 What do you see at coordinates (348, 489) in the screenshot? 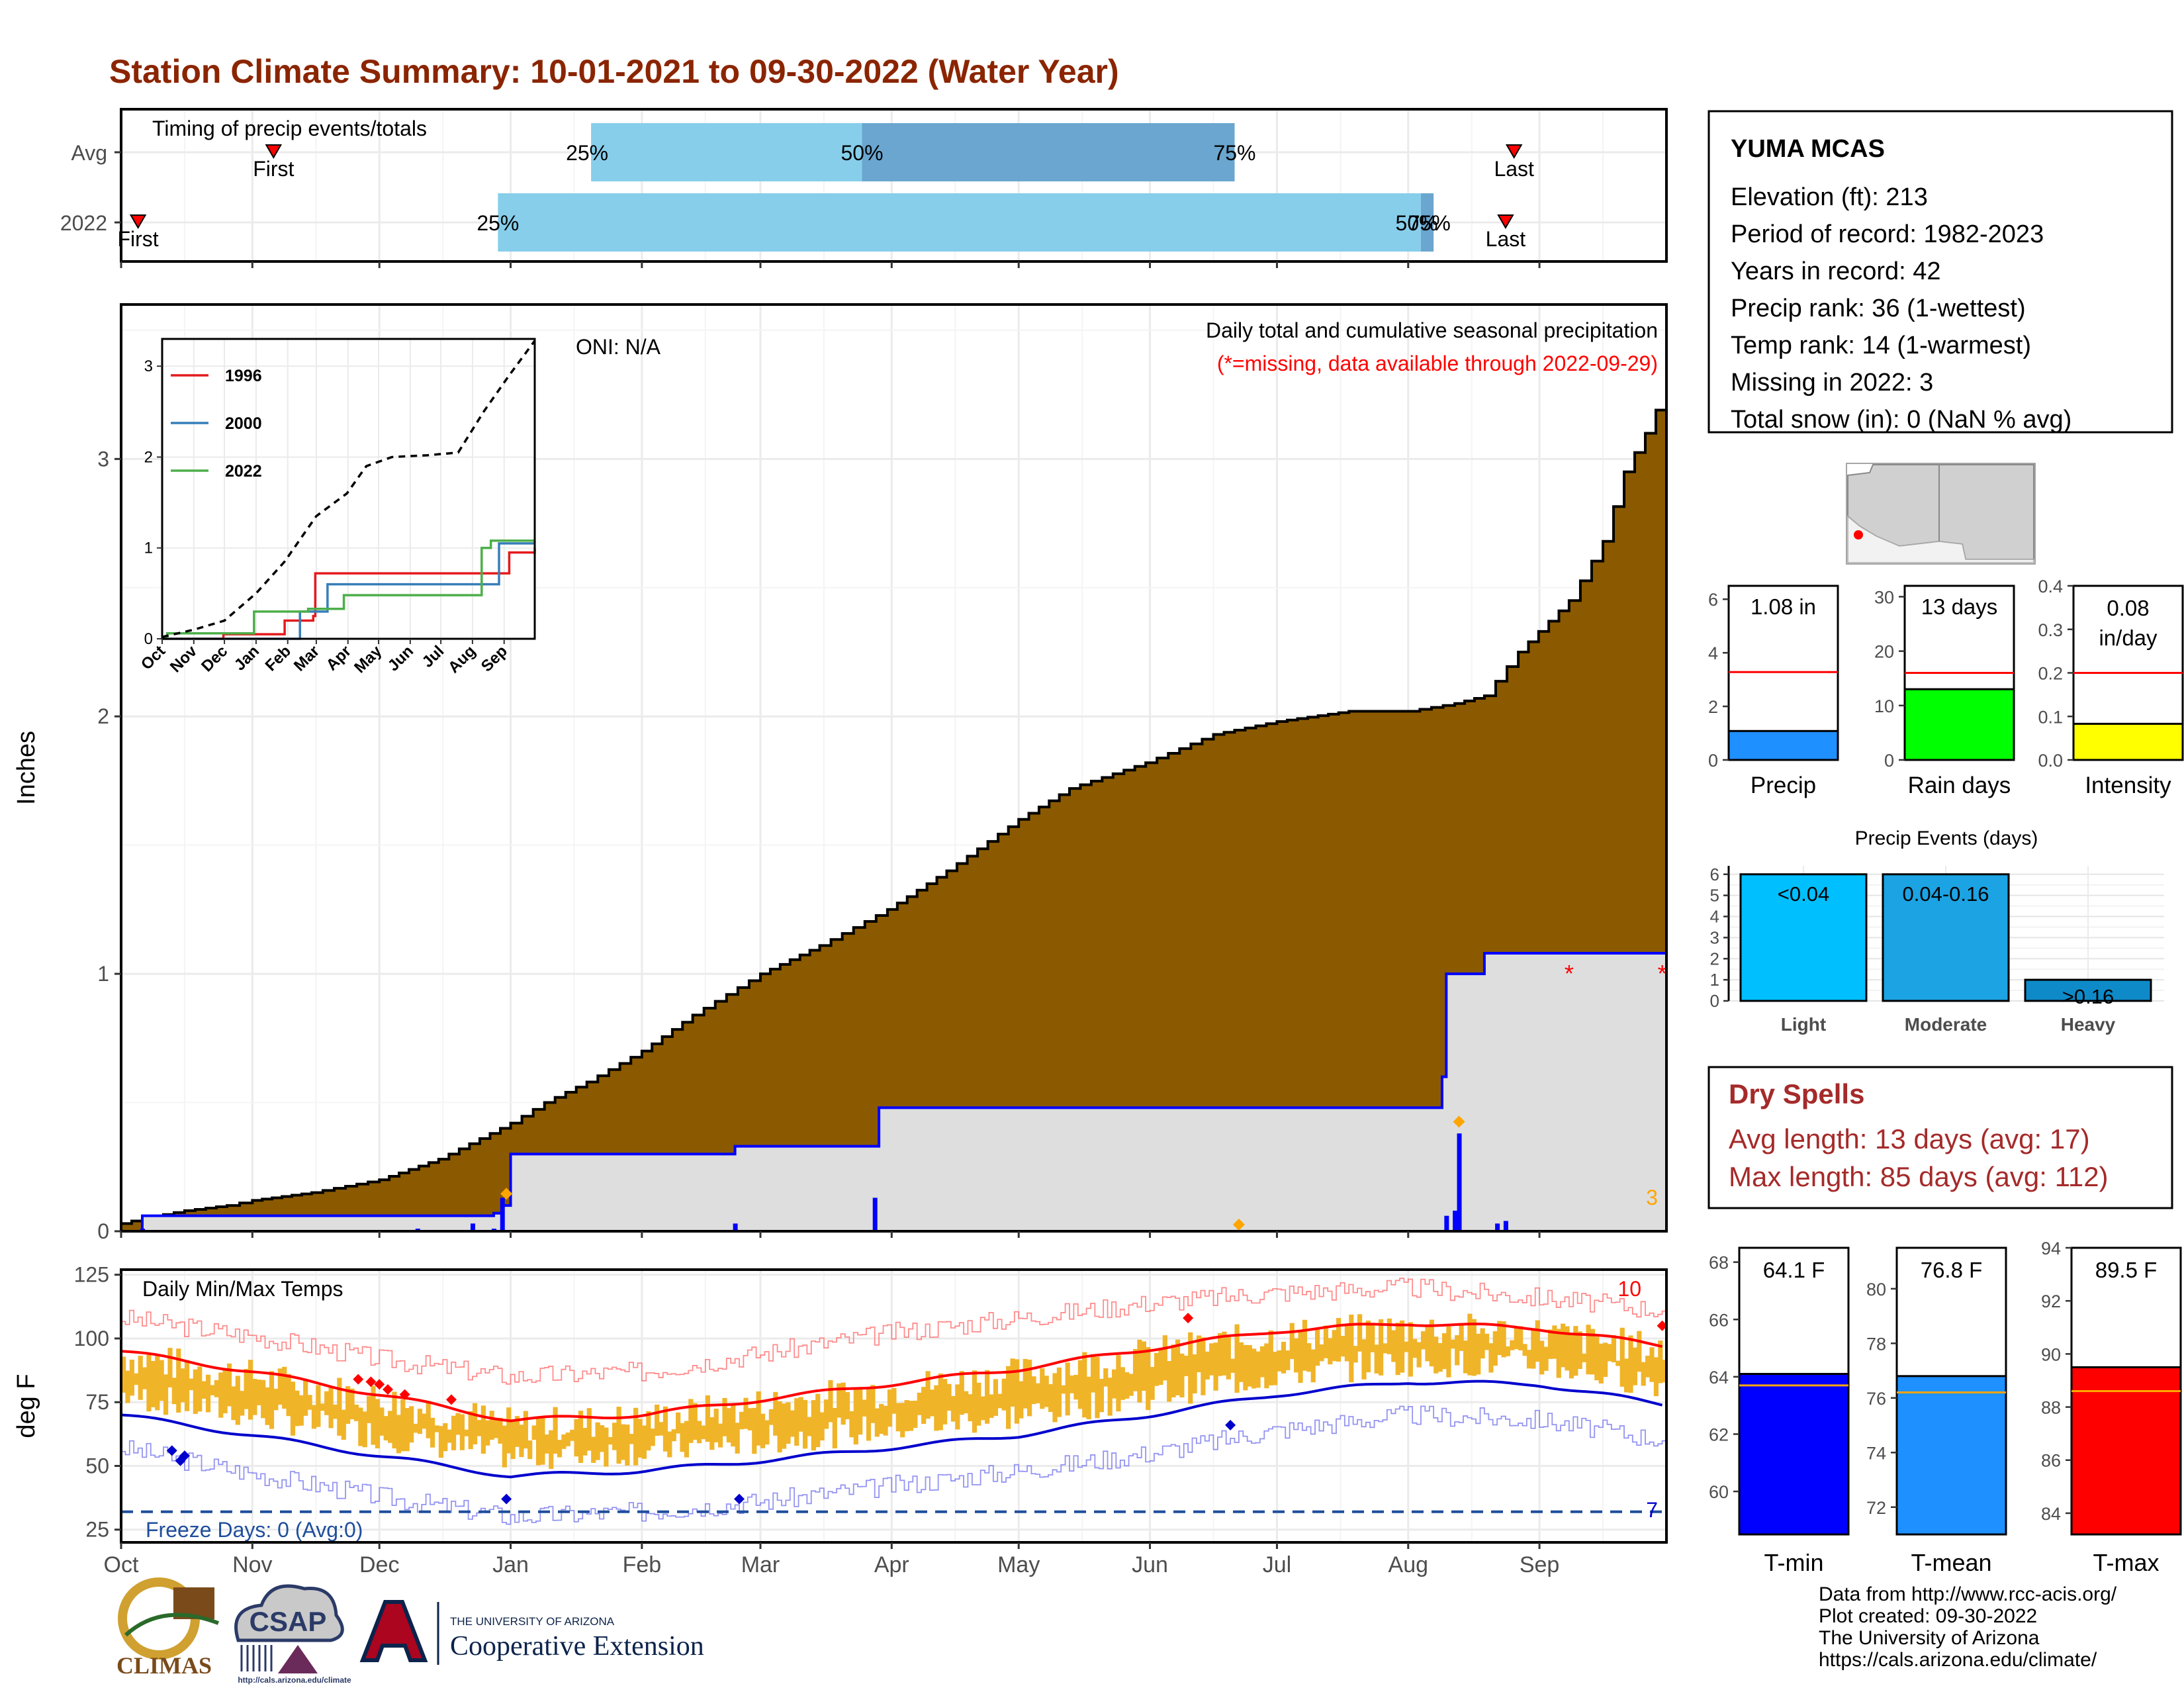
I see `inset-average-line` at bounding box center [348, 489].